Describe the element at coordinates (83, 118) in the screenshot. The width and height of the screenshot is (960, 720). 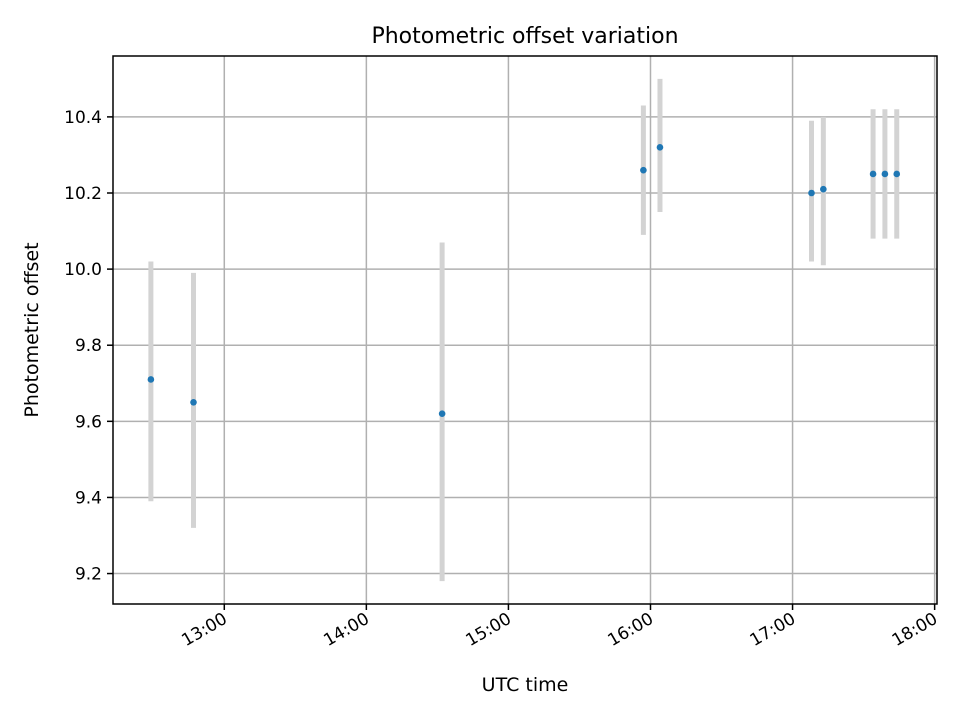
I see `y-tick-label: 10.4` at that location.